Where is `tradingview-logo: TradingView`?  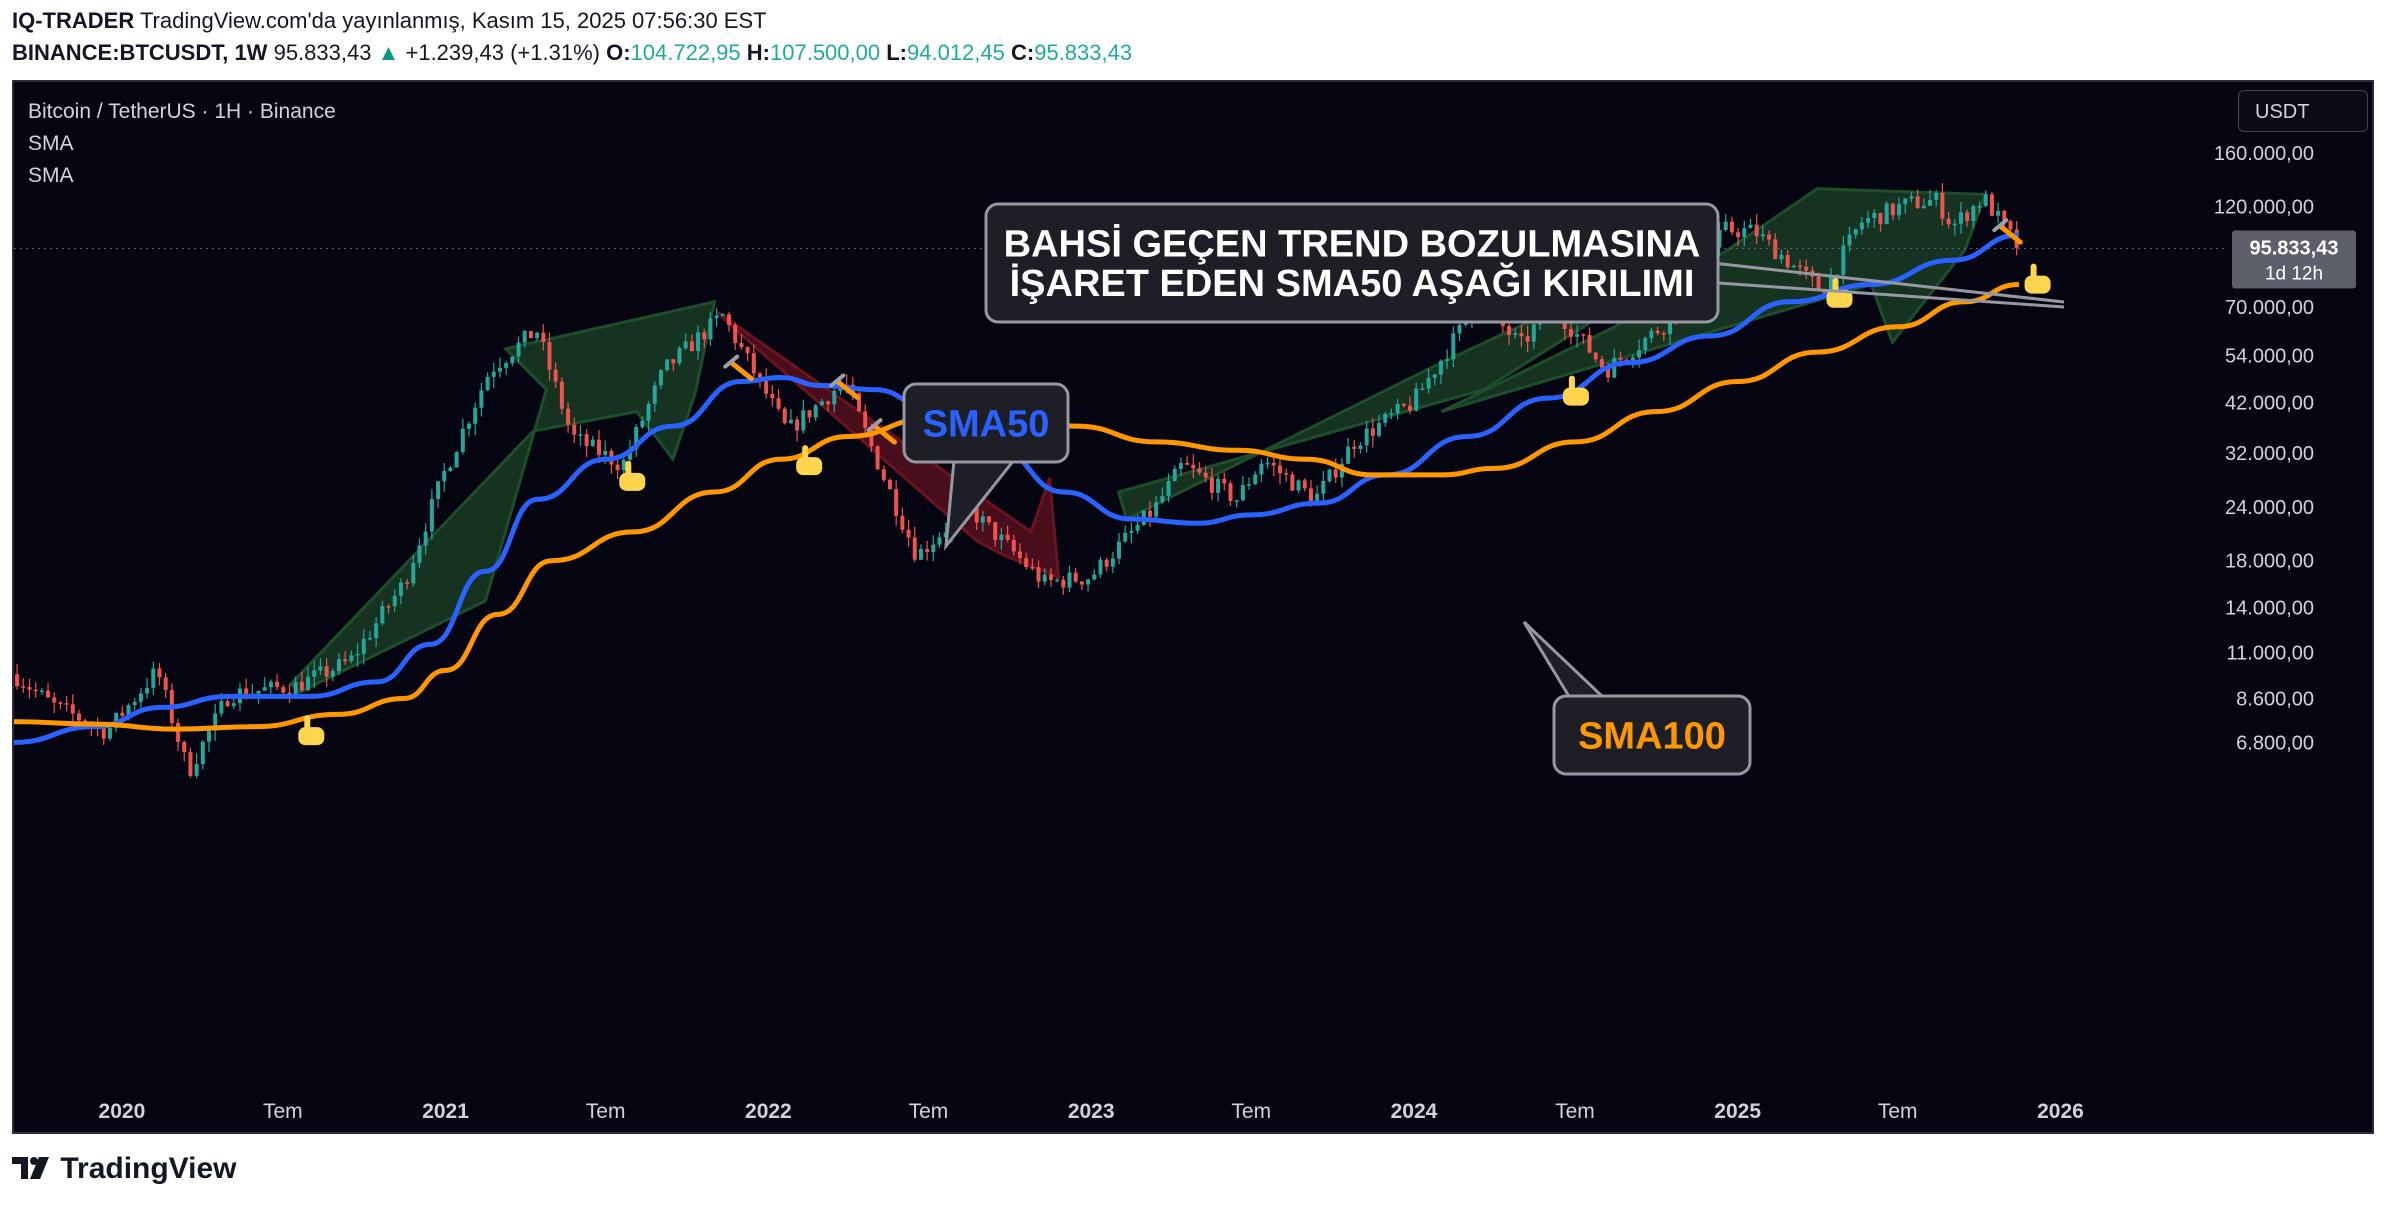 tradingview-logo: TradingView is located at coordinates (124, 1169).